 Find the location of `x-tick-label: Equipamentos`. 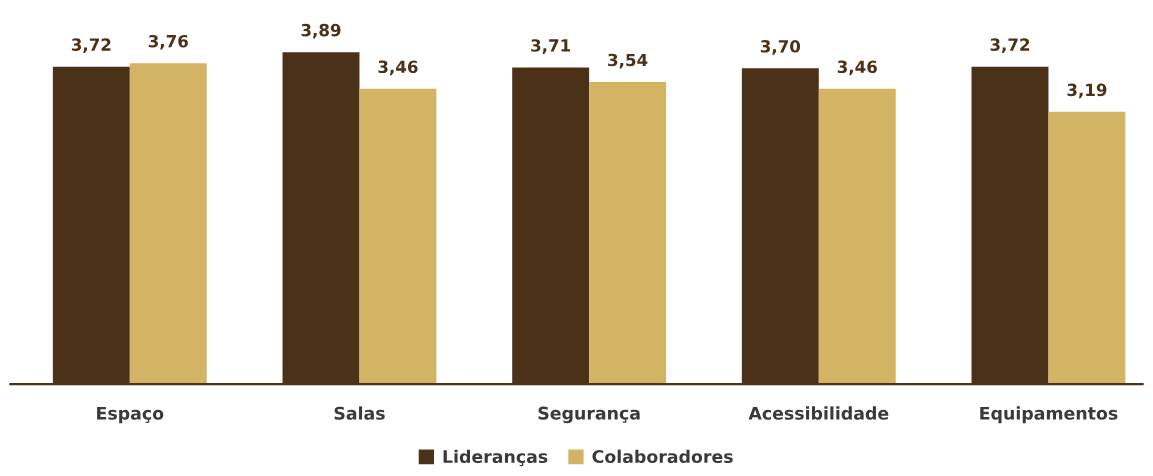

x-tick-label: Equipamentos is located at coordinates (1049, 415).